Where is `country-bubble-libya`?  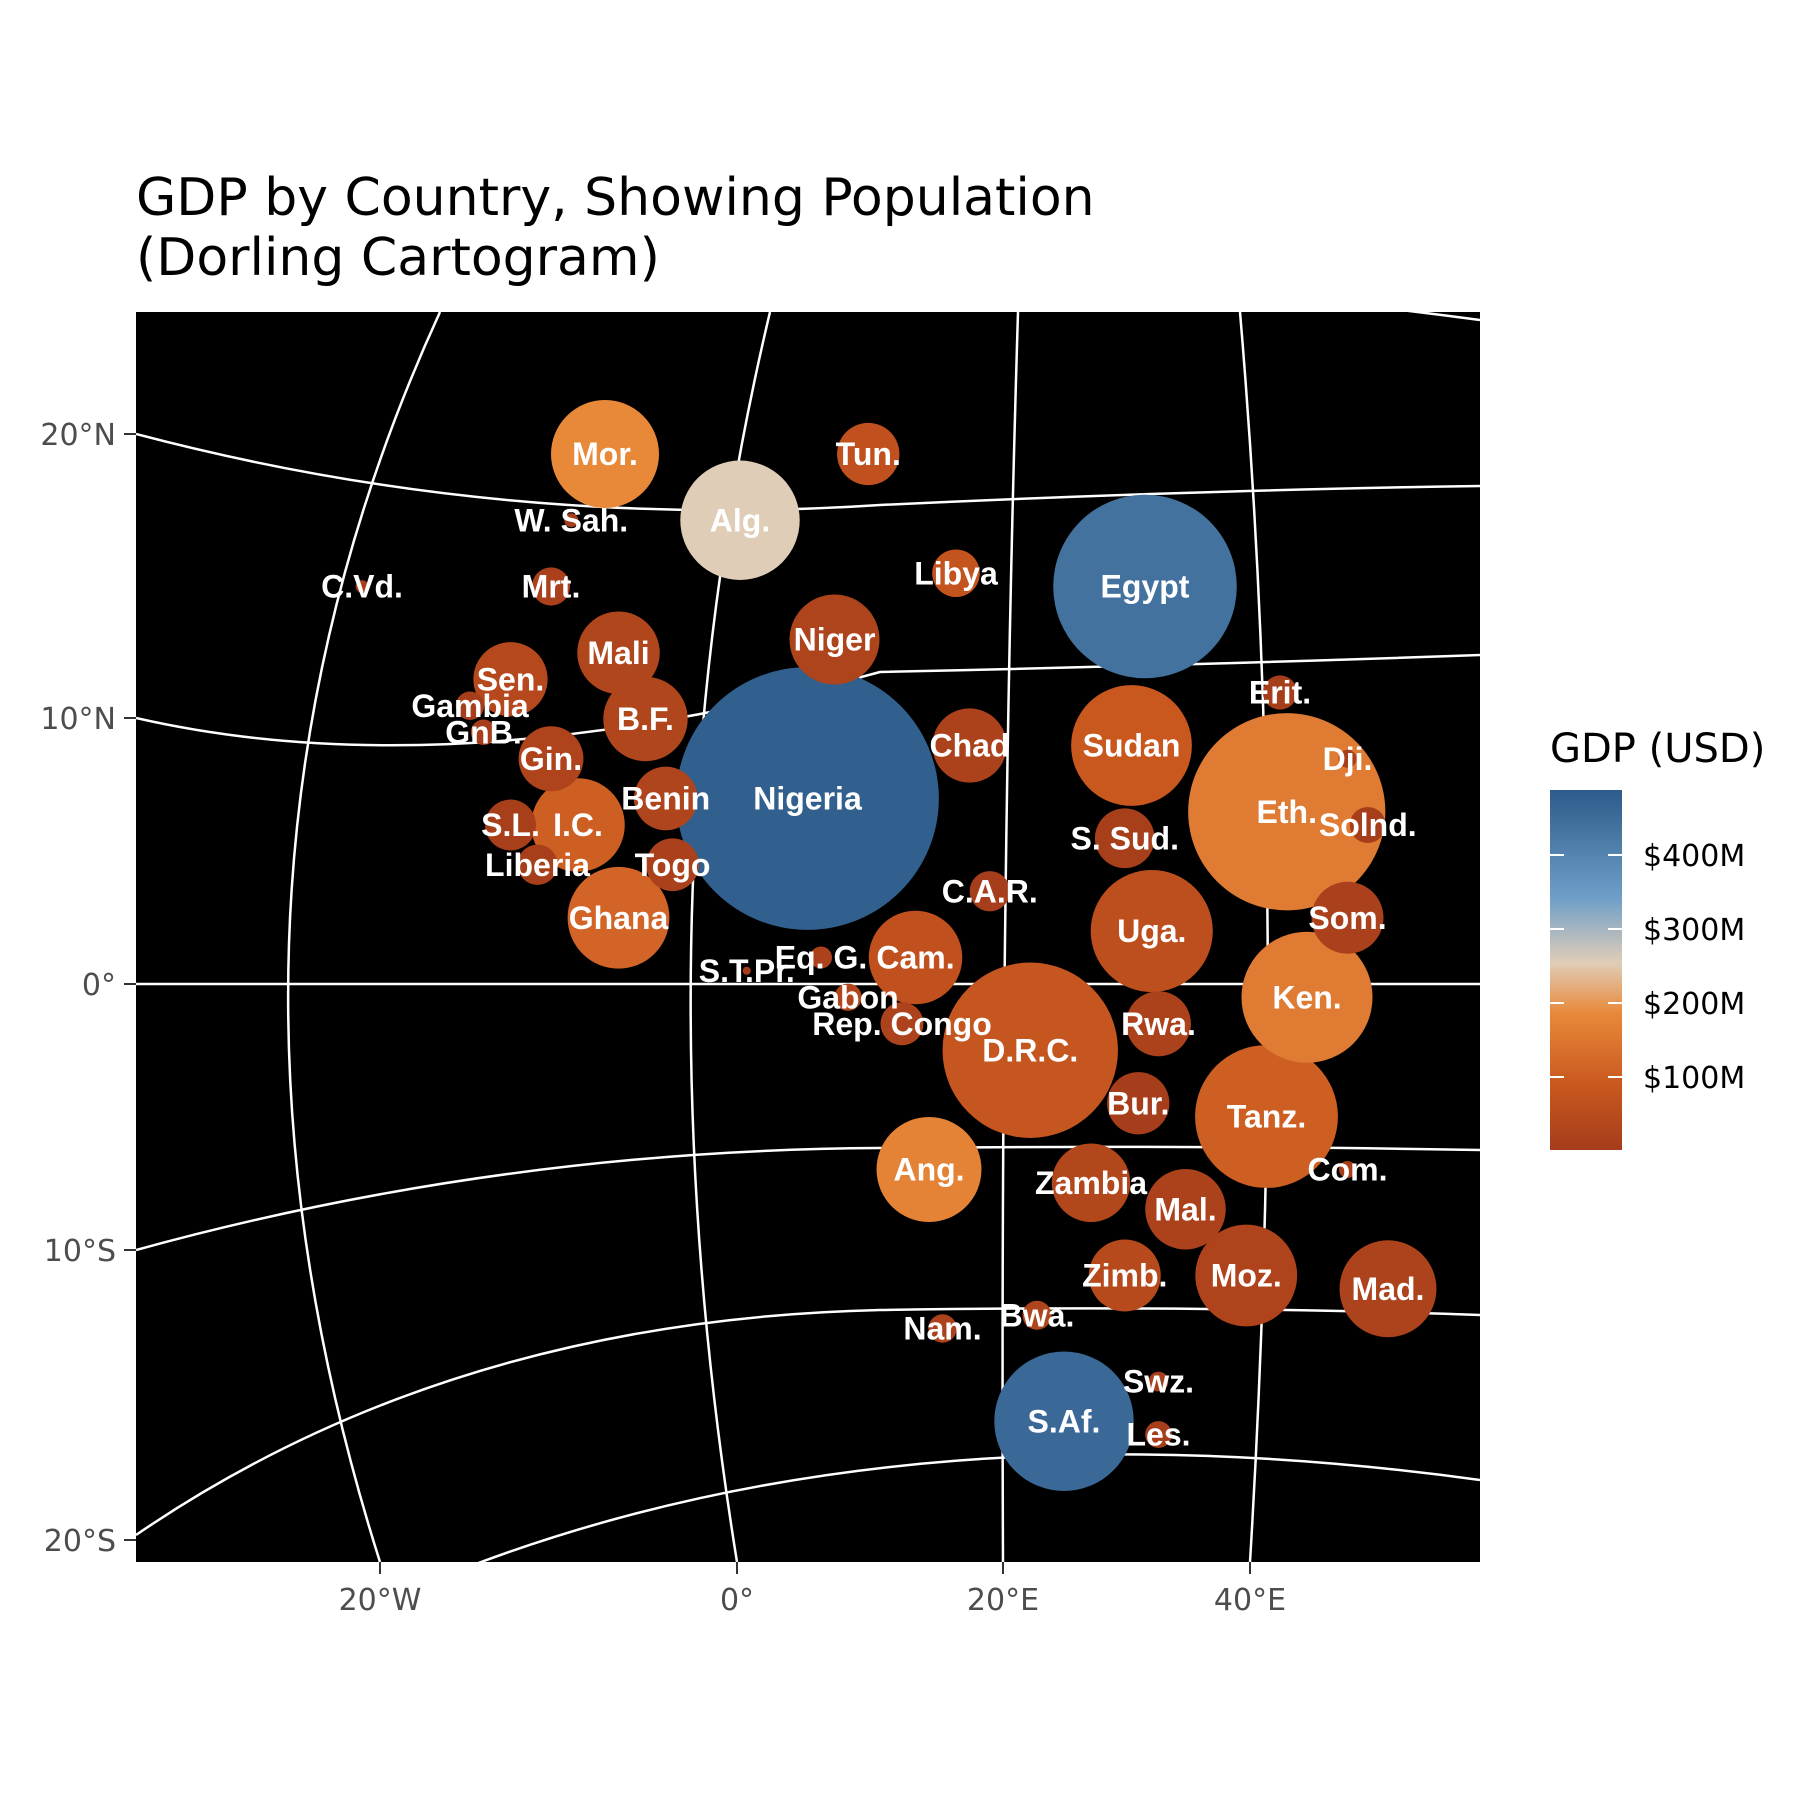
country-bubble-libya is located at coordinates (956, 573).